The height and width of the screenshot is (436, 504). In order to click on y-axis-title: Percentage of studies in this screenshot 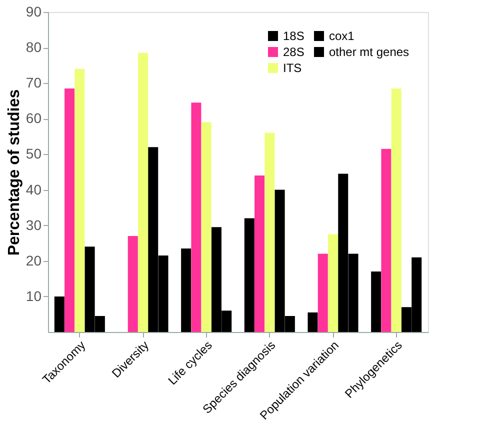, I will do `click(14, 172)`.